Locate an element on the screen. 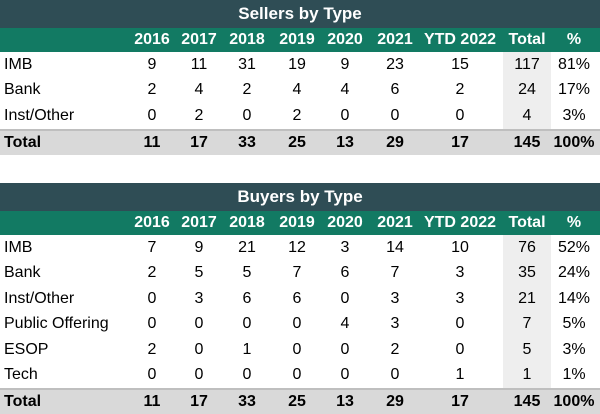 This screenshot has width=600, height=414. total-cell: 11 is located at coordinates (152, 142).